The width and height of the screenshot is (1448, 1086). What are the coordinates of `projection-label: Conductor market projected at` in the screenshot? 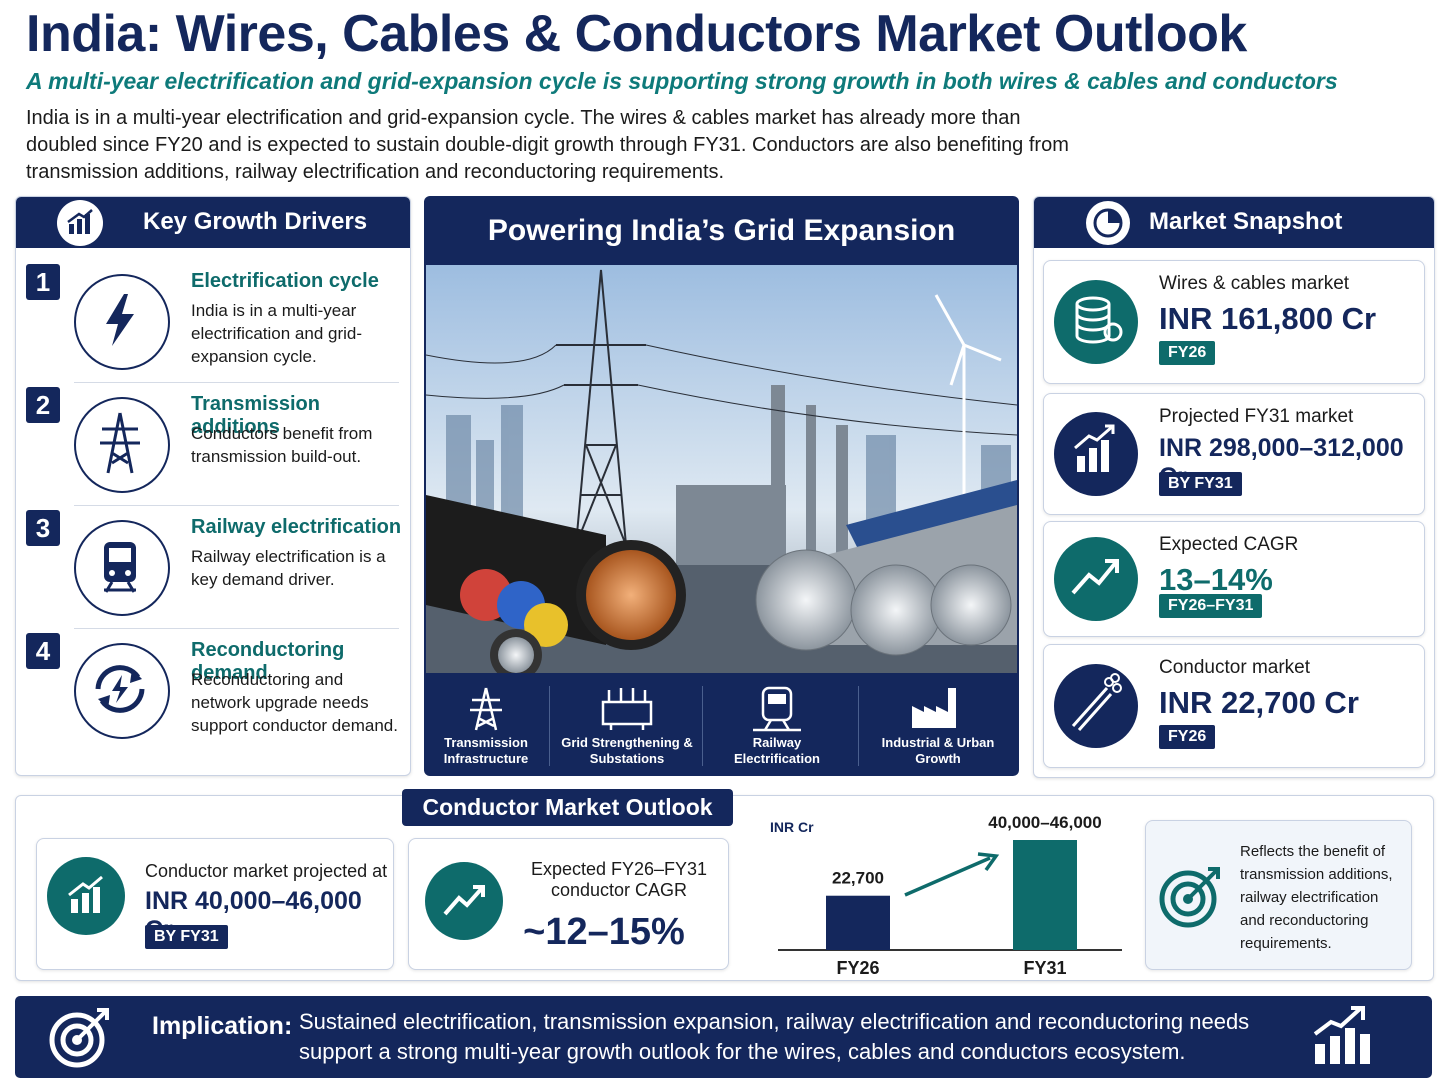 It's located at (266, 871).